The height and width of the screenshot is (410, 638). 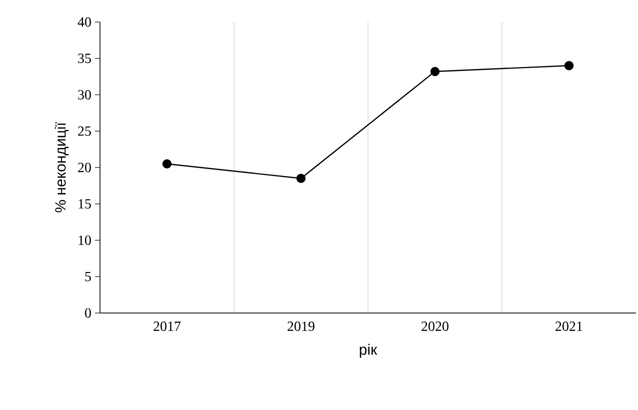 What do you see at coordinates (61, 167) in the screenshot?
I see `y-axis-title: % некондиції` at bounding box center [61, 167].